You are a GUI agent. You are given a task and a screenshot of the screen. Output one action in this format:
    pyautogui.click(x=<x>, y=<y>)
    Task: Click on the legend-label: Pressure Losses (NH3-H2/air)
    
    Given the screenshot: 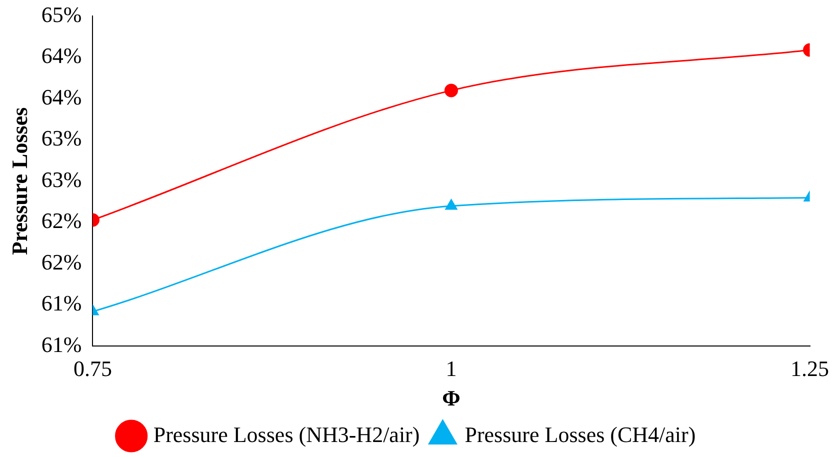 What is the action you would take?
    pyautogui.click(x=286, y=434)
    